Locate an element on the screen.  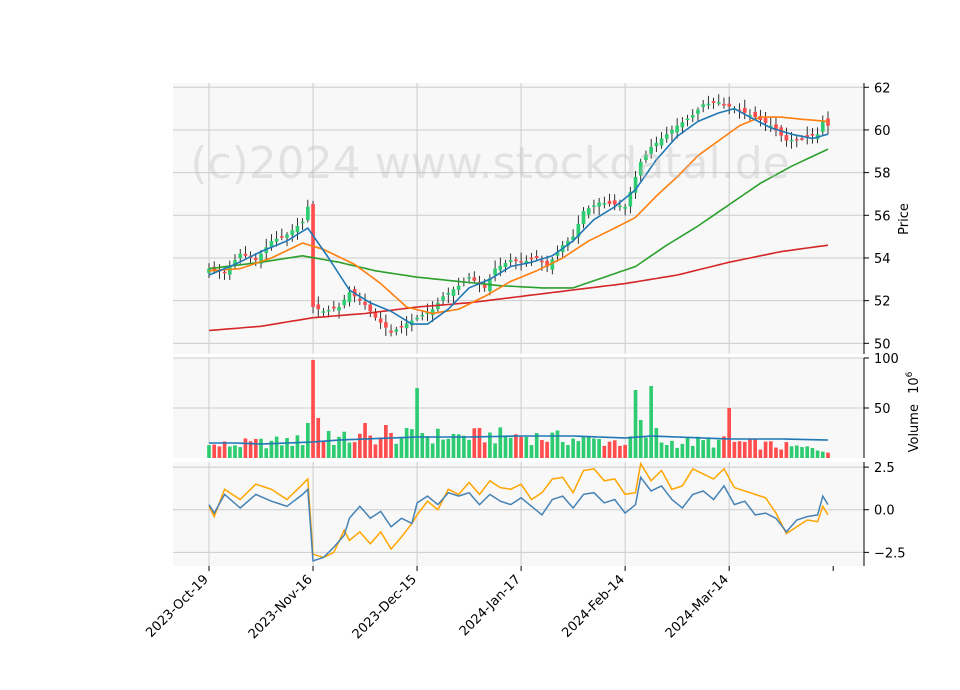
osc-ytick-label: −2.5 is located at coordinates (890, 553).